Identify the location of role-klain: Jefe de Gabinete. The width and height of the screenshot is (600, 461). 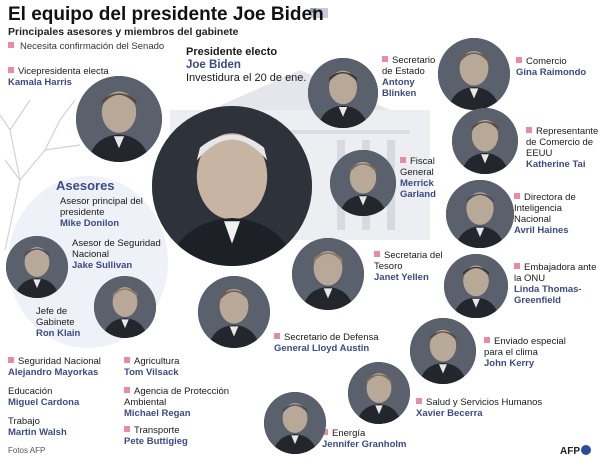
(64, 317).